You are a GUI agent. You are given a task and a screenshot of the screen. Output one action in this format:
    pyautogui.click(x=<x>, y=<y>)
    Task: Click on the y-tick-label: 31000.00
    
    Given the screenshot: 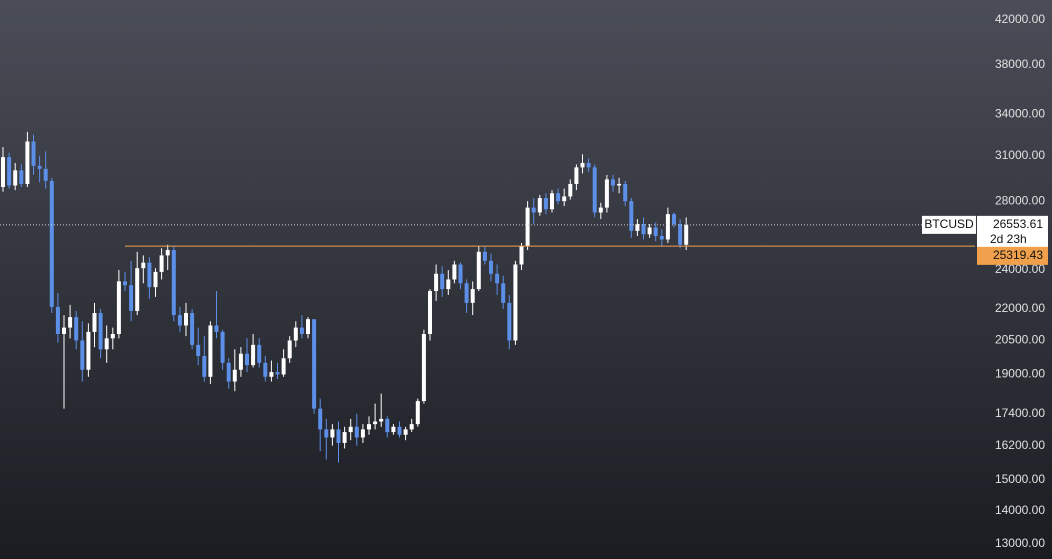 What is the action you would take?
    pyautogui.click(x=1020, y=155)
    